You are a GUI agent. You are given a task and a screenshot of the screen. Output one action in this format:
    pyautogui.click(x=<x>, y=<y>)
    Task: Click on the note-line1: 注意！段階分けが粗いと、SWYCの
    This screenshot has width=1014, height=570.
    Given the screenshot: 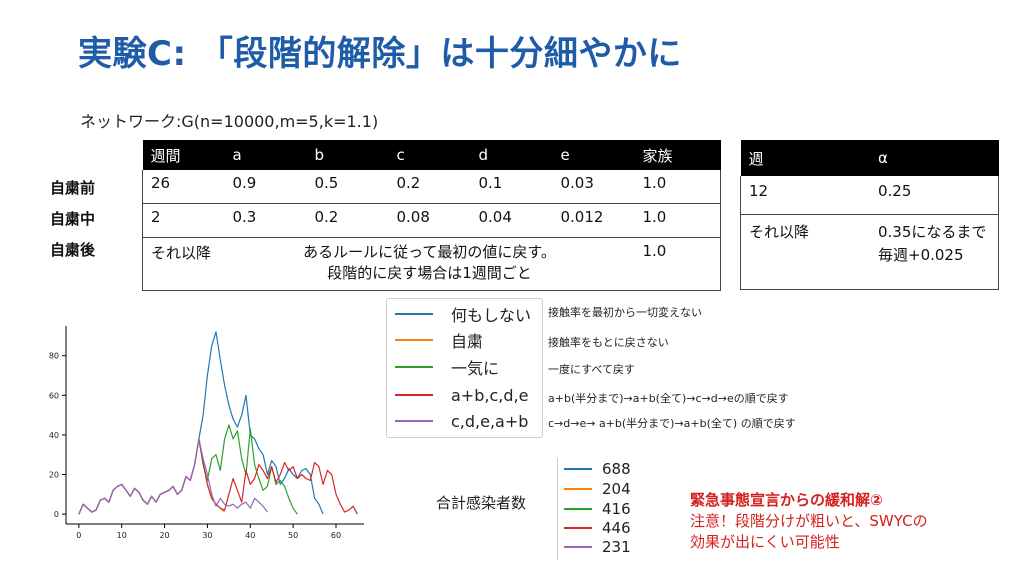 What is the action you would take?
    pyautogui.click(x=809, y=521)
    